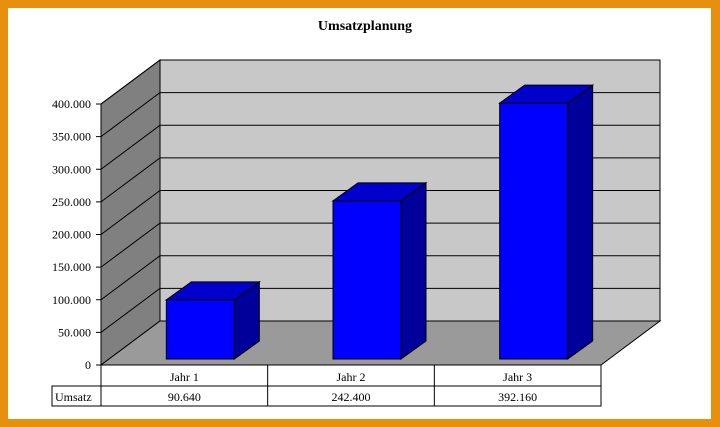 The height and width of the screenshot is (427, 720). What do you see at coordinates (71, 235) in the screenshot?
I see `y-tick-label: 200.000` at bounding box center [71, 235].